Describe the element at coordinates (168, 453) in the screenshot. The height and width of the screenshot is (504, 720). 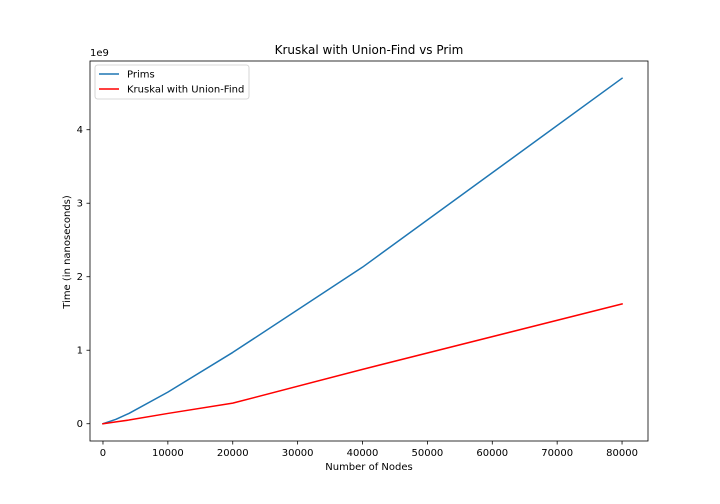
I see `x-tick-label: 10000` at that location.